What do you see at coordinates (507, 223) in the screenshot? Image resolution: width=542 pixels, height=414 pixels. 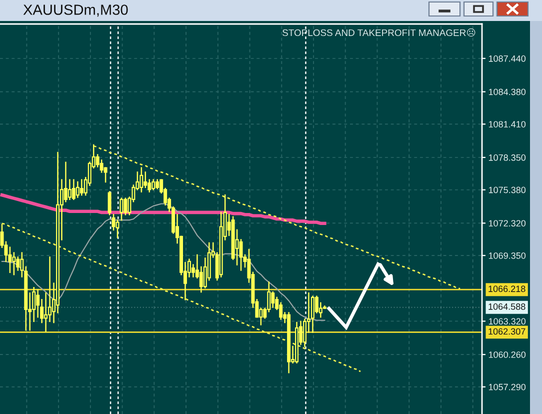 I see `y-tick-label: 1072.320` at bounding box center [507, 223].